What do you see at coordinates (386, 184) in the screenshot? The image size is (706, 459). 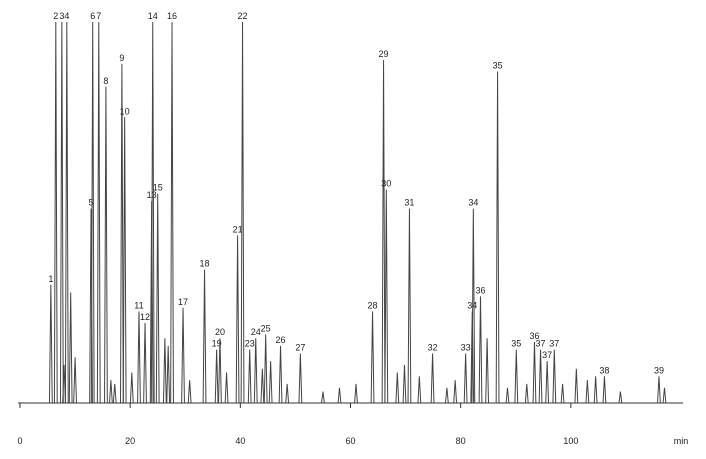 I see `peak-label: 30` at bounding box center [386, 184].